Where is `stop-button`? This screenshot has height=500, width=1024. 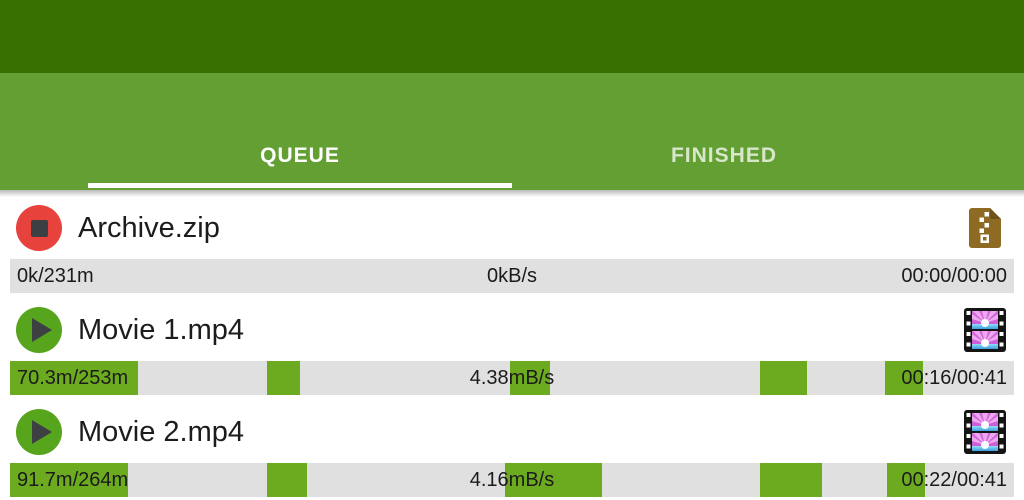
stop-button is located at coordinates (39, 228).